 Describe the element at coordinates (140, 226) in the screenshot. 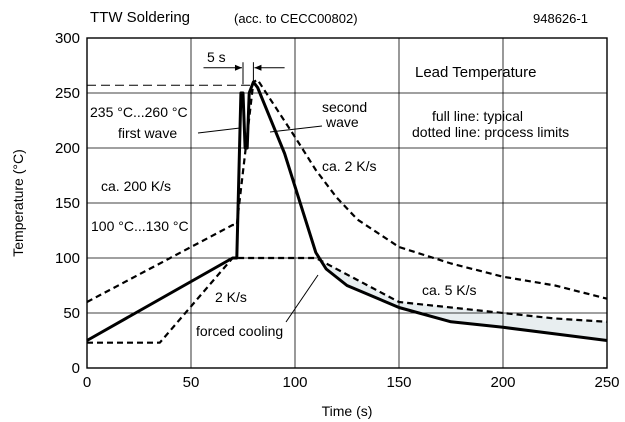

I see `annotation-preheat-range: 100 °C...130 °C` at that location.